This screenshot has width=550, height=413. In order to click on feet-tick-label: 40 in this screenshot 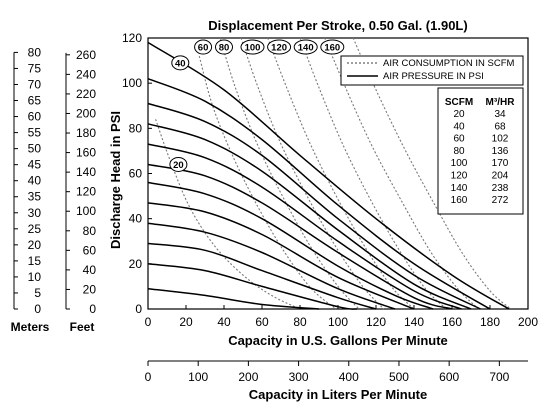, I will do `click(90, 270)`.